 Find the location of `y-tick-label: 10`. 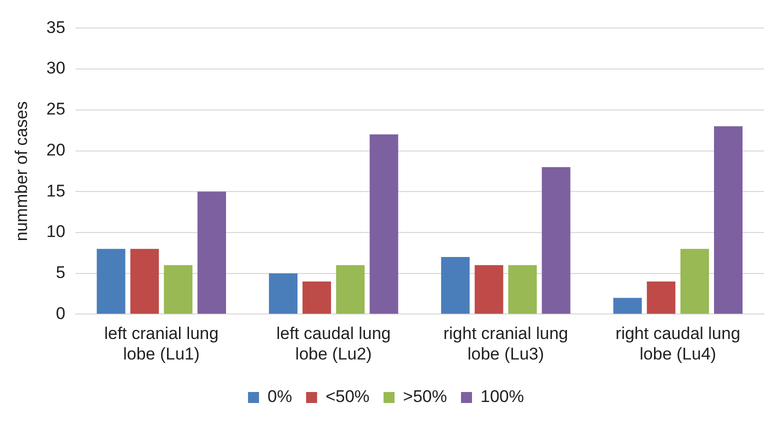

y-tick-label: 10 is located at coordinates (56, 232).